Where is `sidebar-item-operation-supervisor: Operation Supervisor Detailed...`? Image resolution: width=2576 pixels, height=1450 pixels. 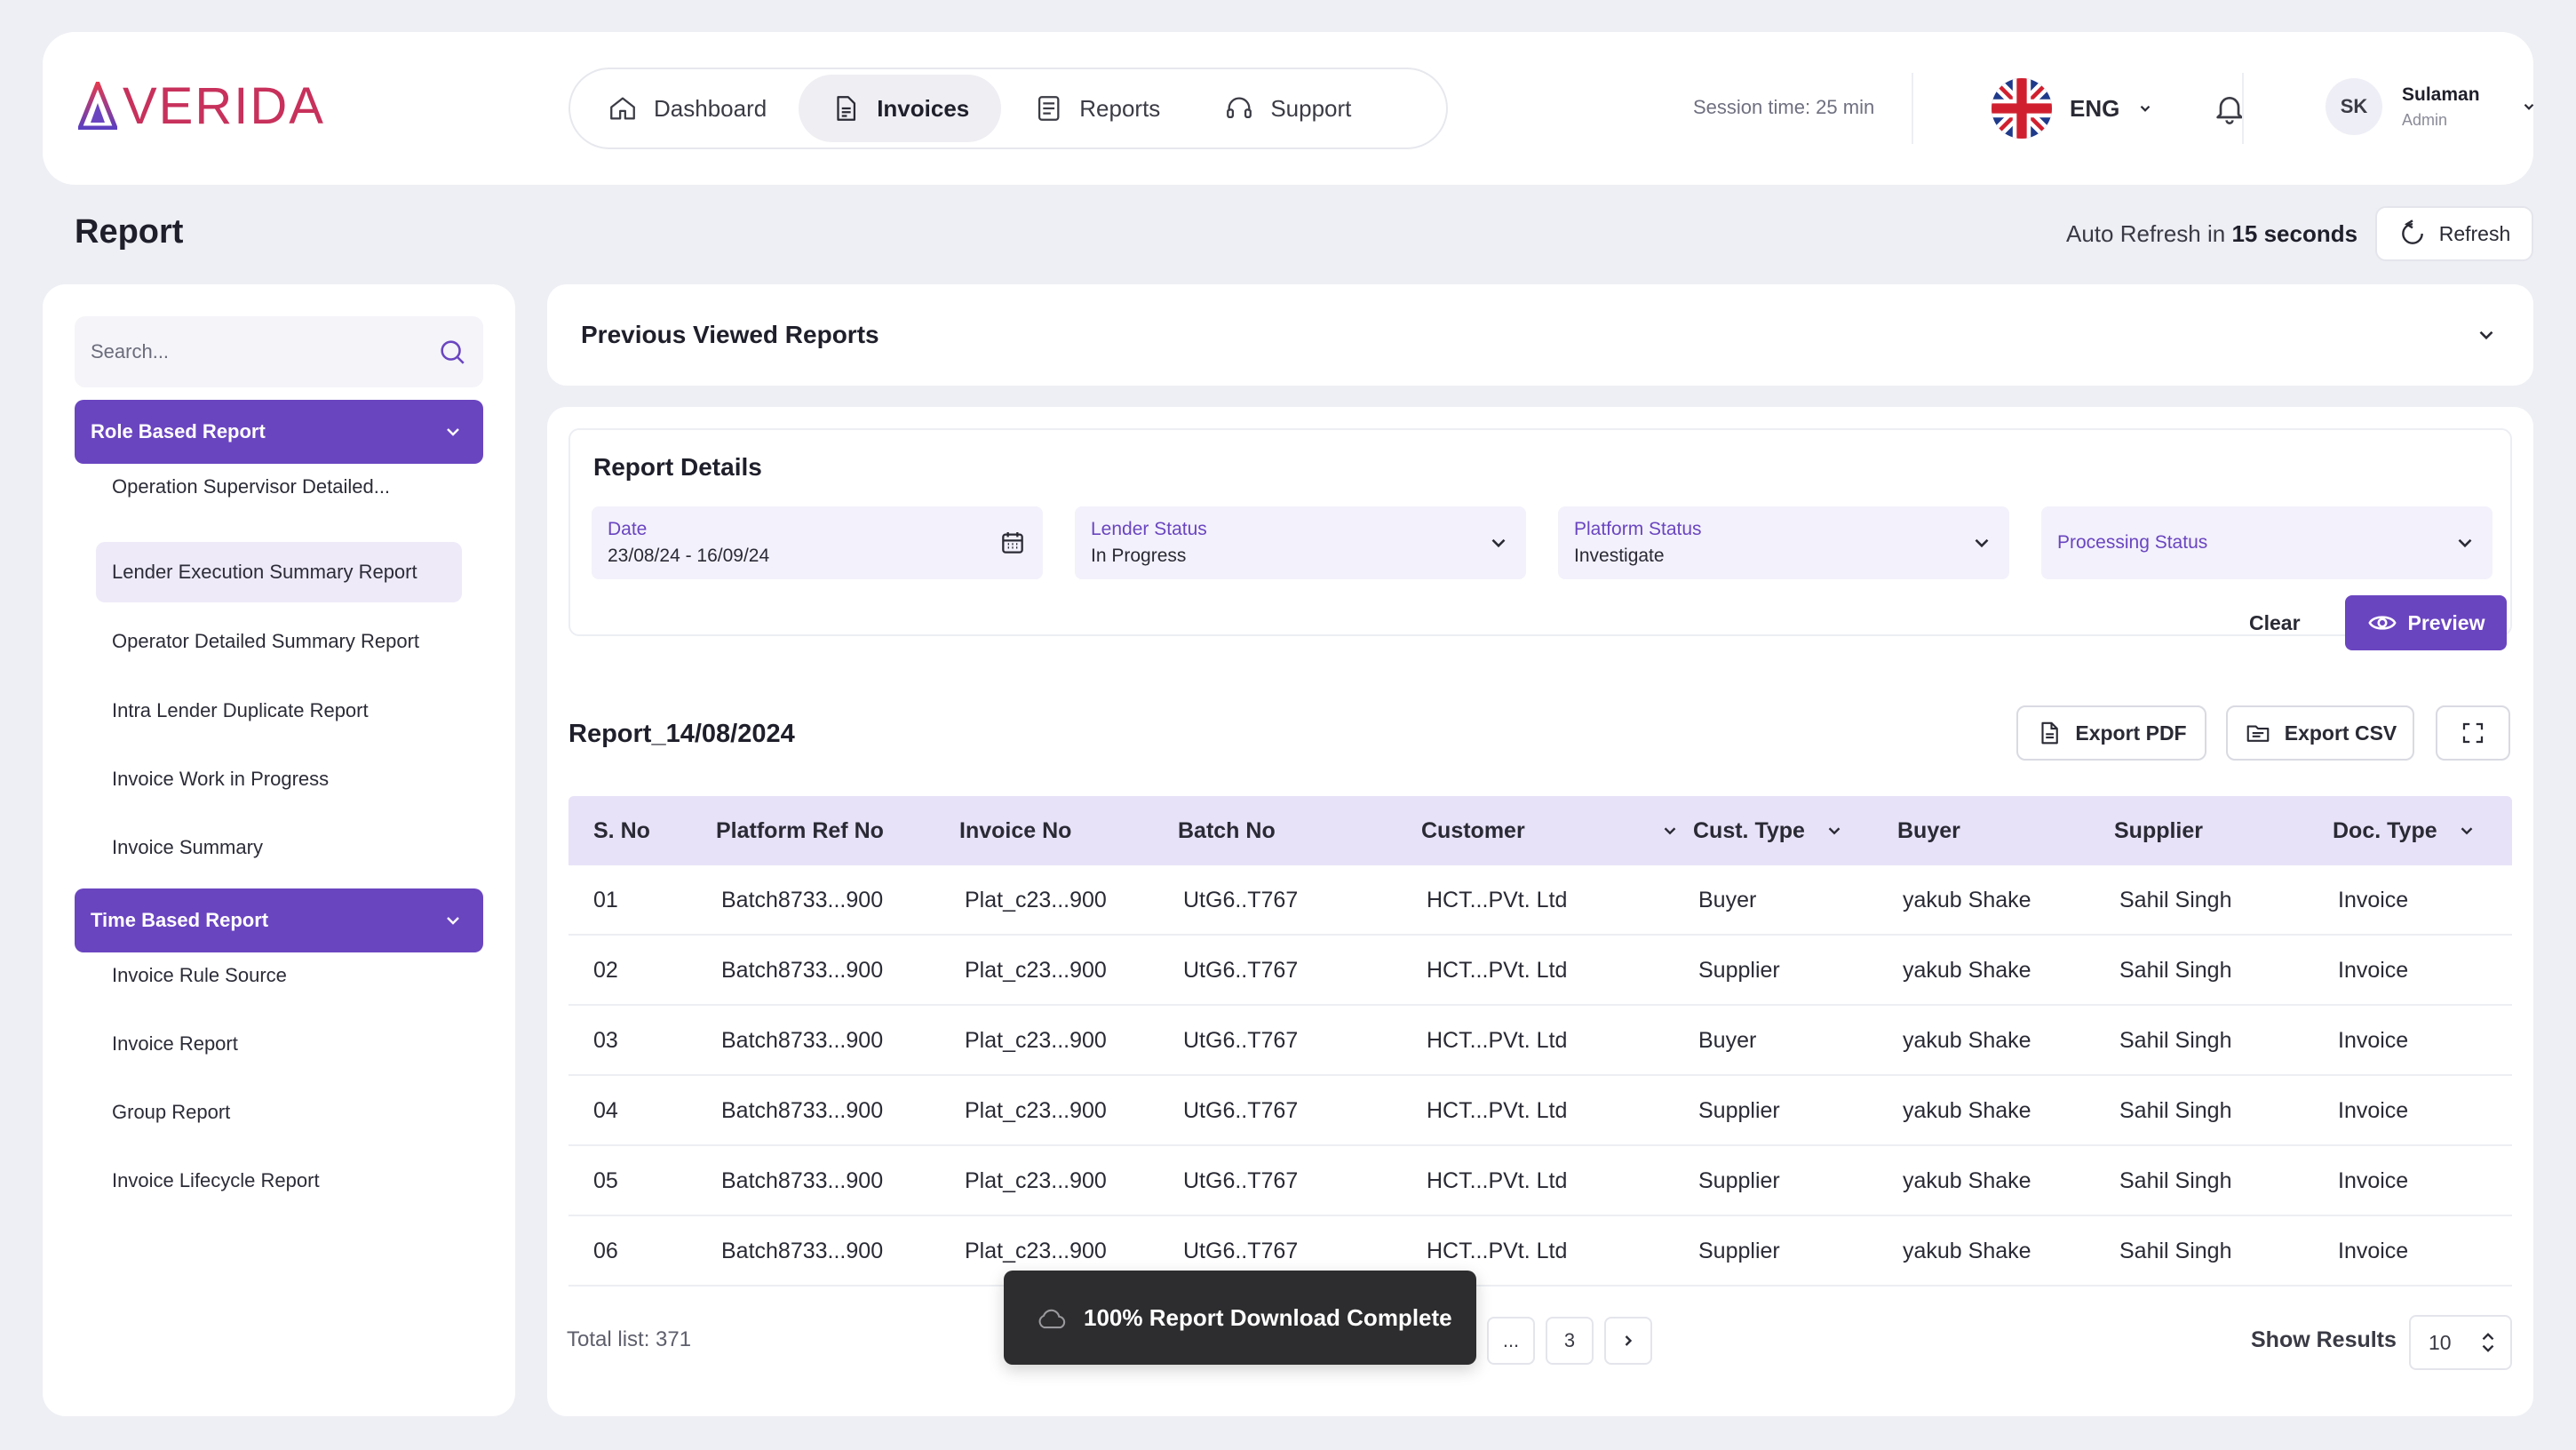
sidebar-item-operation-supervisor: Operation Supervisor Detailed... is located at coordinates (251, 487).